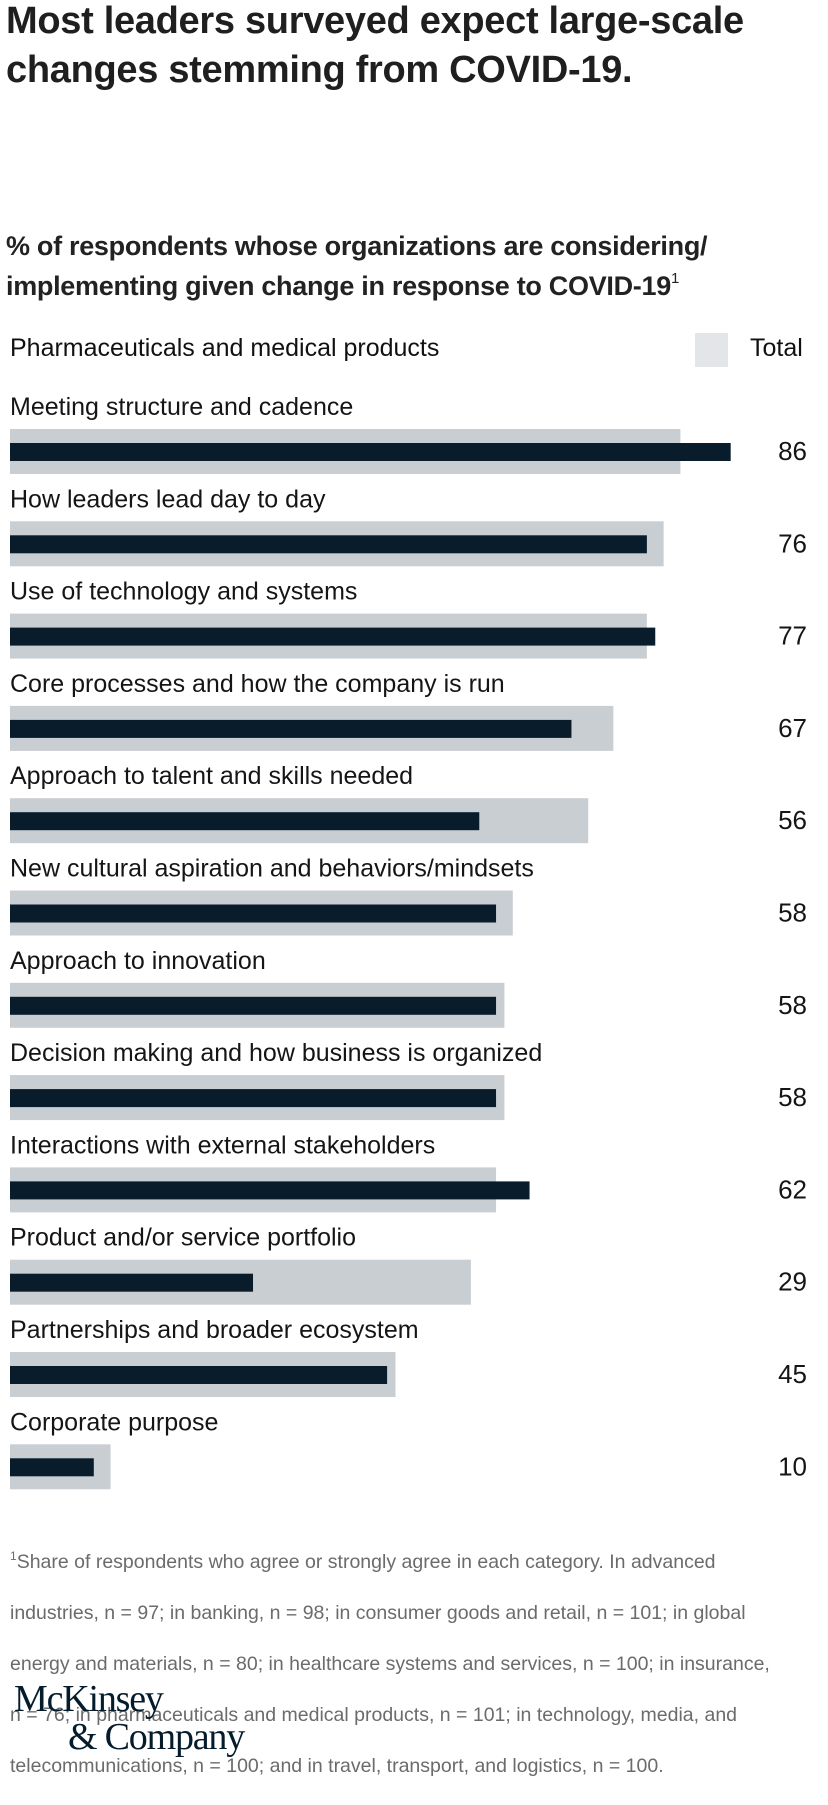  Describe the element at coordinates (225, 348) in the screenshot. I see `legend-segment-label: Pharmaceuticals and medical products` at that location.